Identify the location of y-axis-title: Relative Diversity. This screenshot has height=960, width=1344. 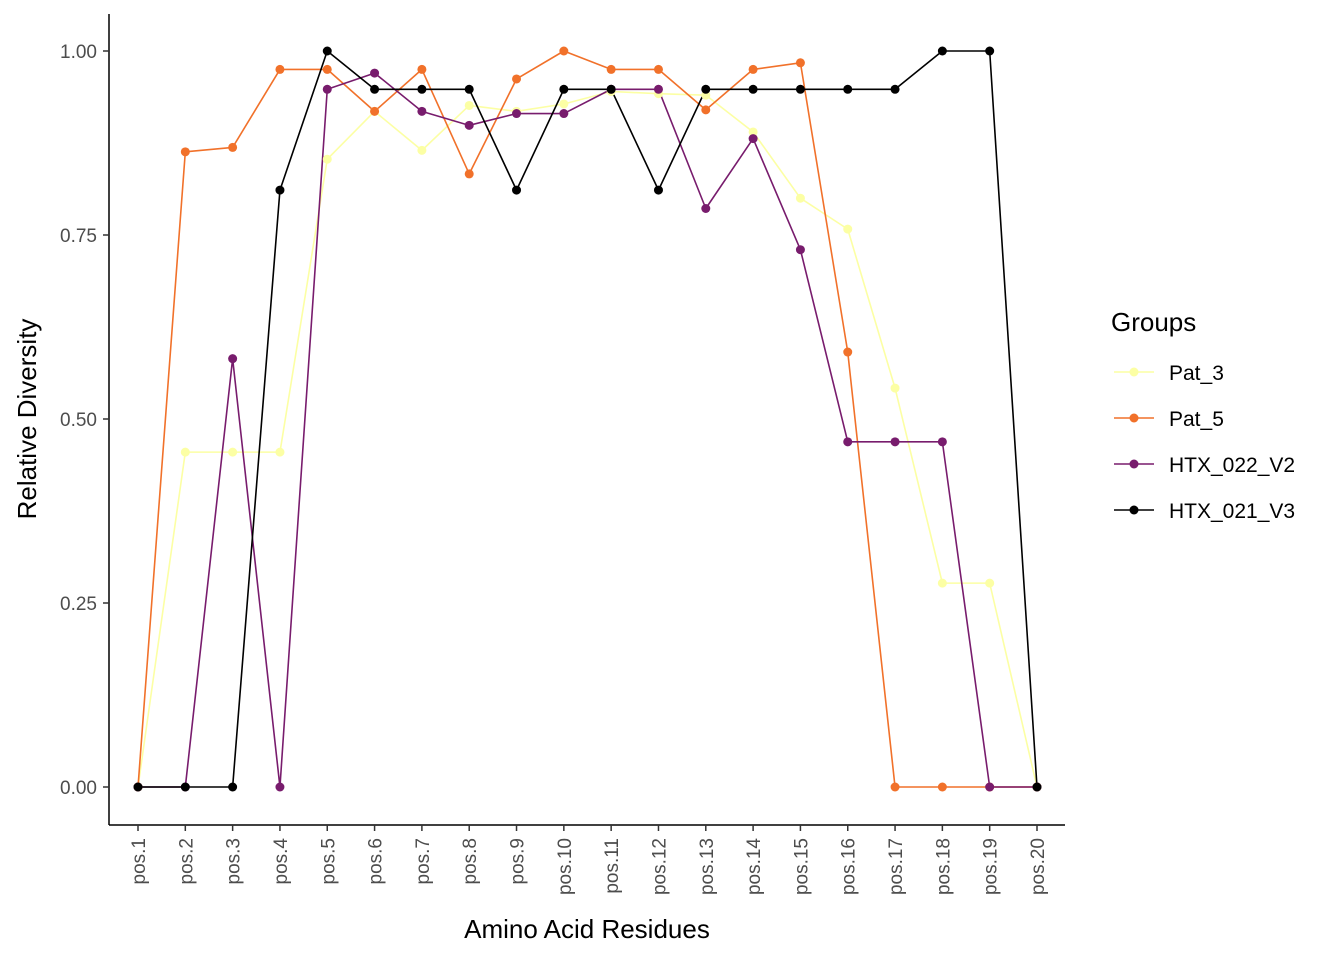
(27, 419).